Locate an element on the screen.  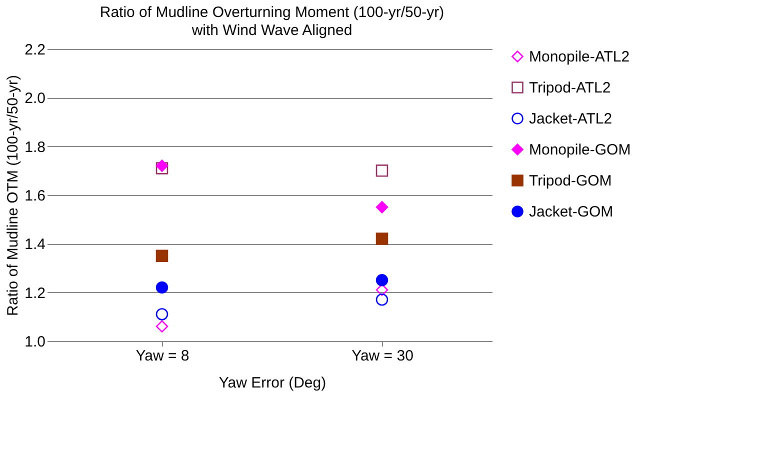
y-tick-label: 1.2 is located at coordinates (35, 293).